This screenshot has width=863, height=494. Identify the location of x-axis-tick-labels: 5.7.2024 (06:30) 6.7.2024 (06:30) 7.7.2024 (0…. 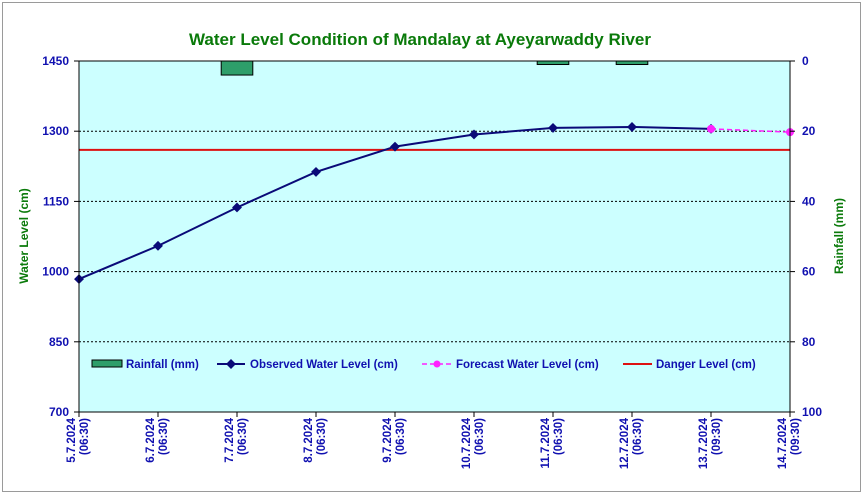
(434, 443).